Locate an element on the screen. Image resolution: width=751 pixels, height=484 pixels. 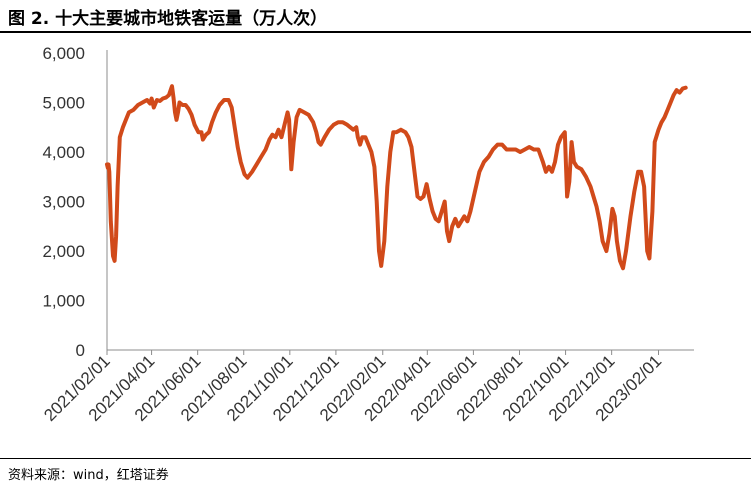
bottom-divider is located at coordinates (375, 458).